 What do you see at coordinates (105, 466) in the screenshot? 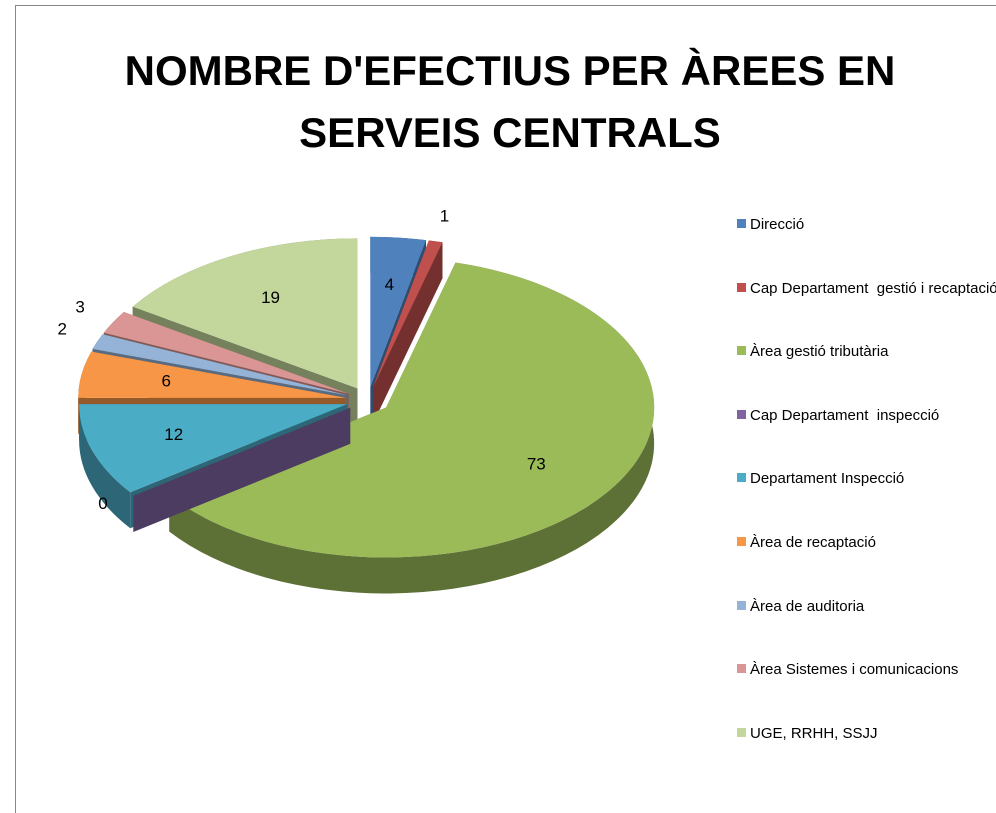
I see `slice-side` at bounding box center [105, 466].